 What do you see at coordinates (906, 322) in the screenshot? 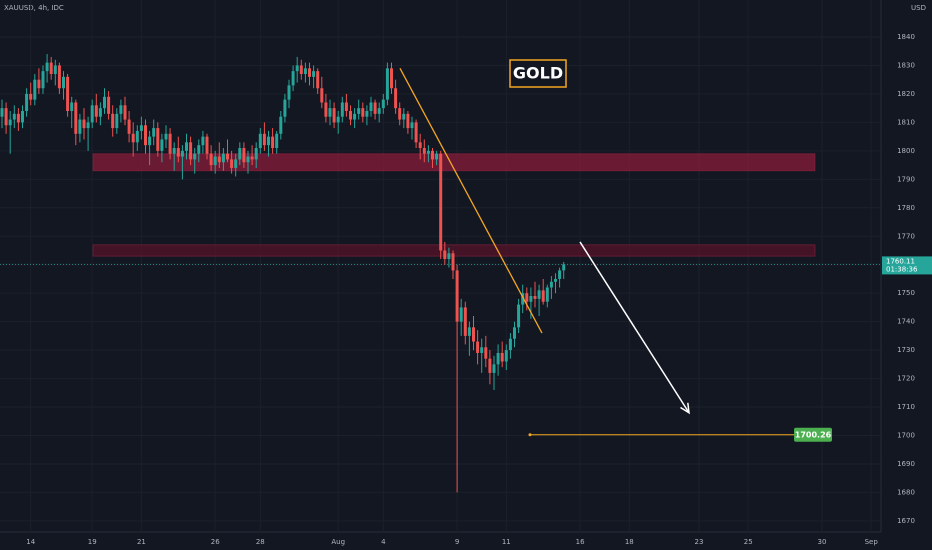
I see `y-tick-label: 1740` at bounding box center [906, 322].